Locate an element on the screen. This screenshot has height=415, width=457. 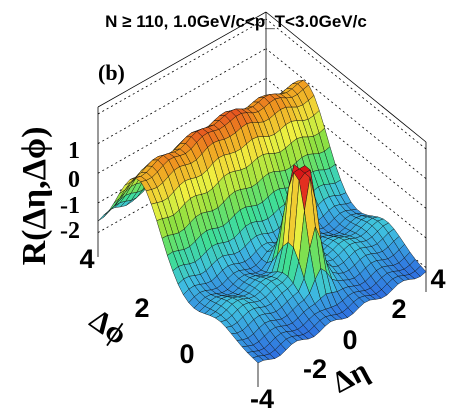
z-tick-label: 1 is located at coordinates (74, 151).